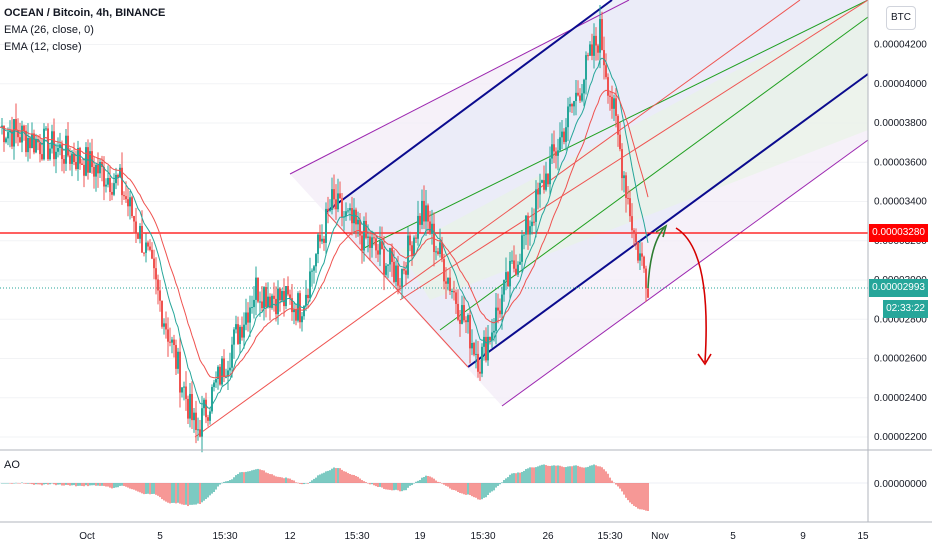 Image resolution: width=932 pixels, height=550 pixels. Describe the element at coordinates (691, 295) in the screenshot. I see `forecast-arrow-down` at that location.